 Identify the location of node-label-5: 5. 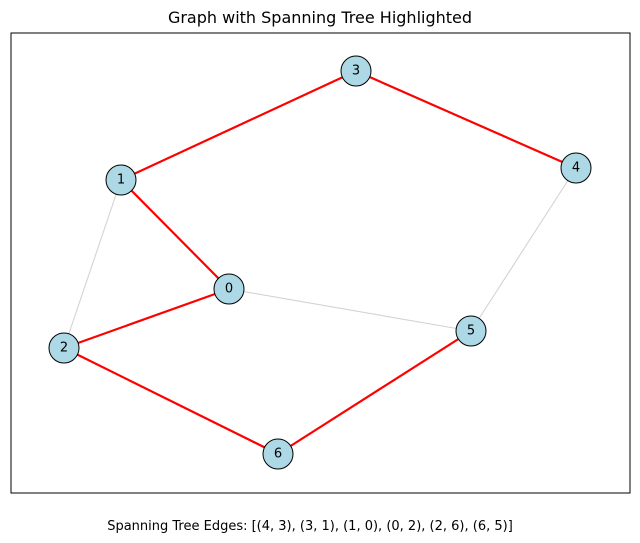
(471, 331).